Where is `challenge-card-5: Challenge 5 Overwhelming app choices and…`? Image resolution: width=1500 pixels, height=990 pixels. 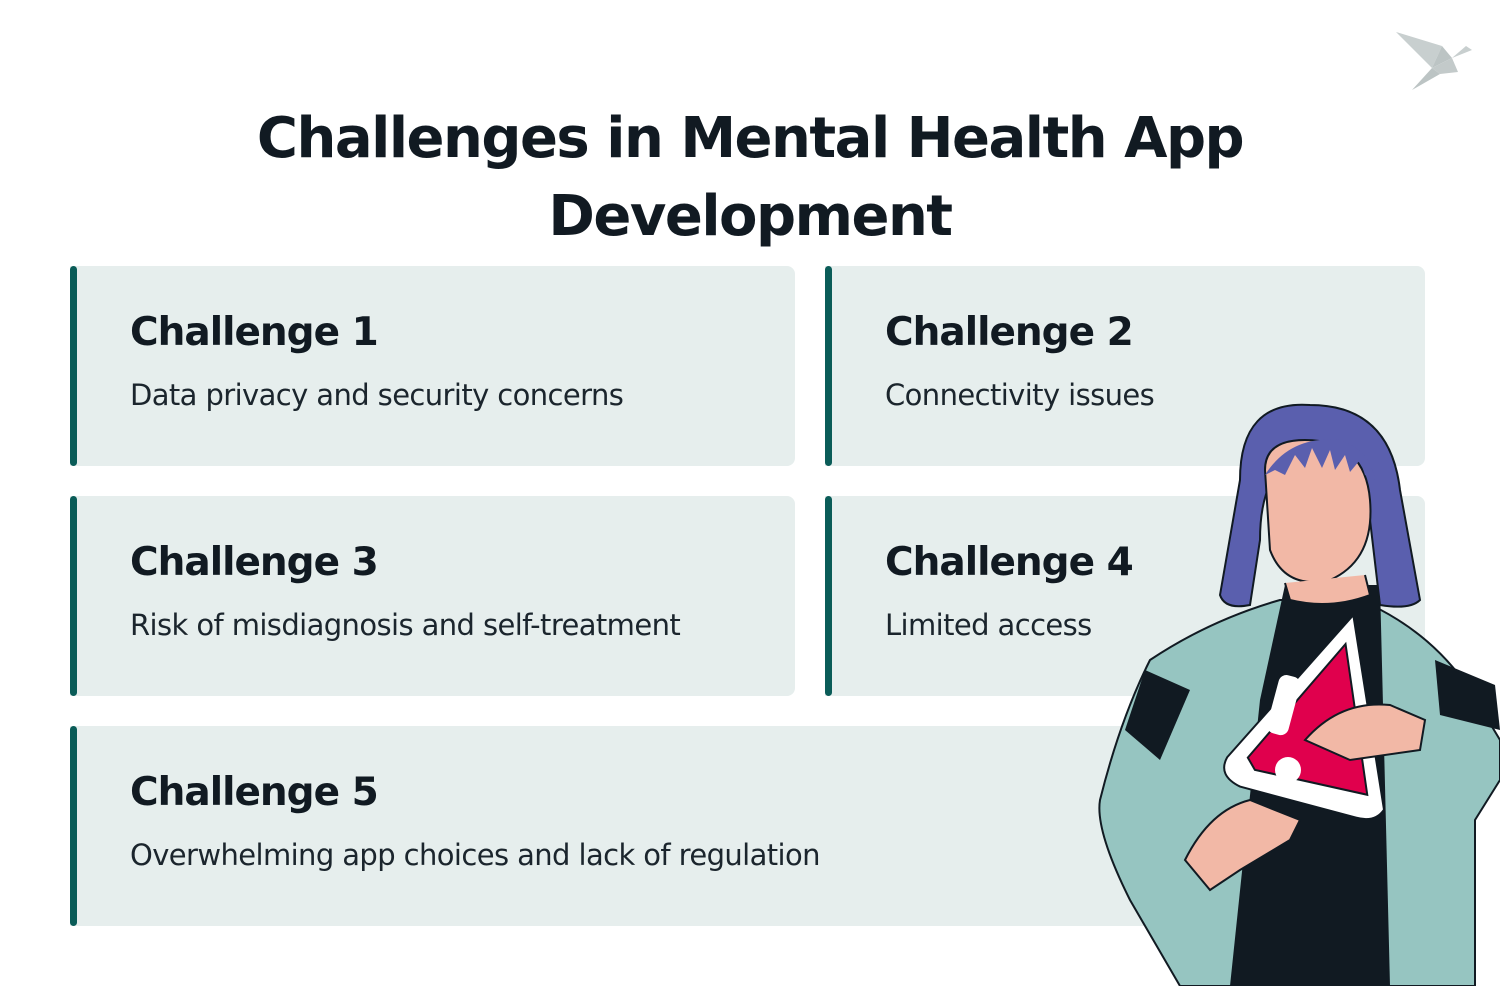
challenge-card-5: Challenge 5 Overwhelming app choices and… is located at coordinates (620, 826).